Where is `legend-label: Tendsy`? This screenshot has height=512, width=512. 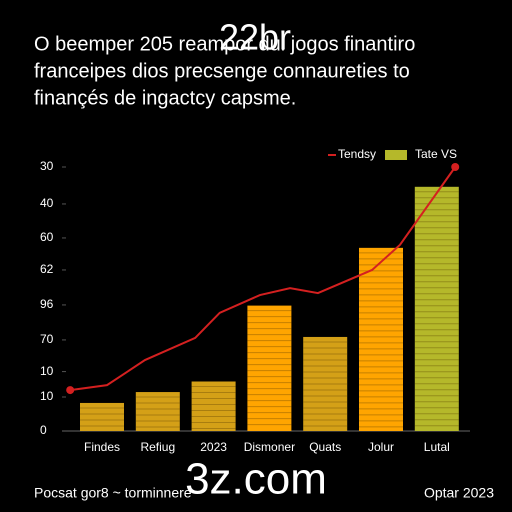
legend-label: Tendsy is located at coordinates (357, 154).